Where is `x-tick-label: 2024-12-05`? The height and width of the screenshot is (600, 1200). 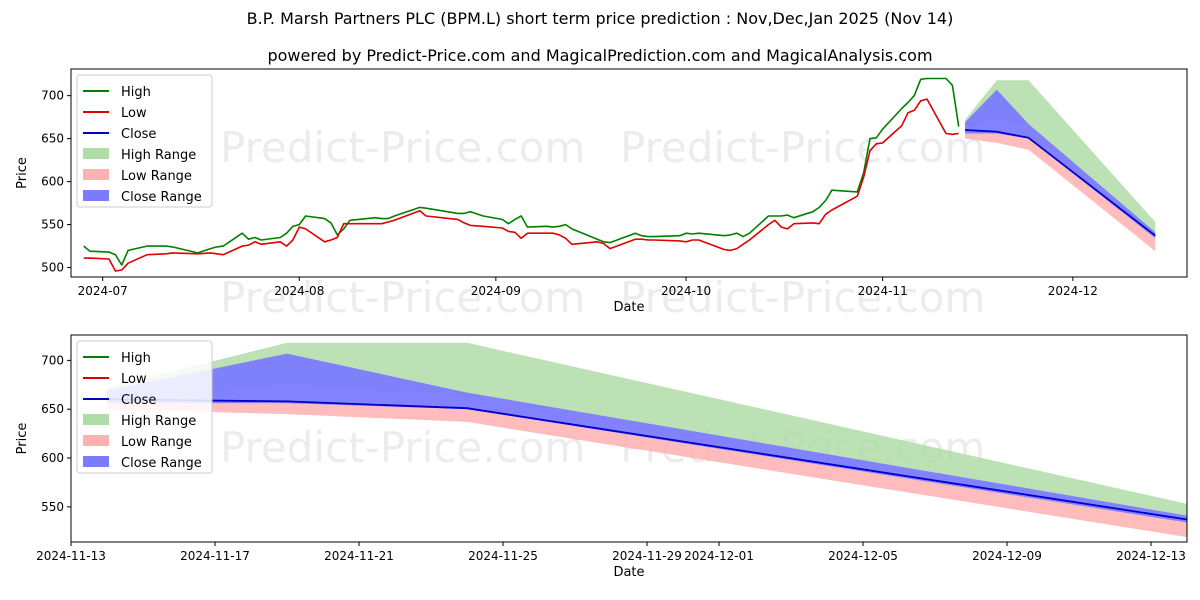 x-tick-label: 2024-12-05 is located at coordinates (863, 556).